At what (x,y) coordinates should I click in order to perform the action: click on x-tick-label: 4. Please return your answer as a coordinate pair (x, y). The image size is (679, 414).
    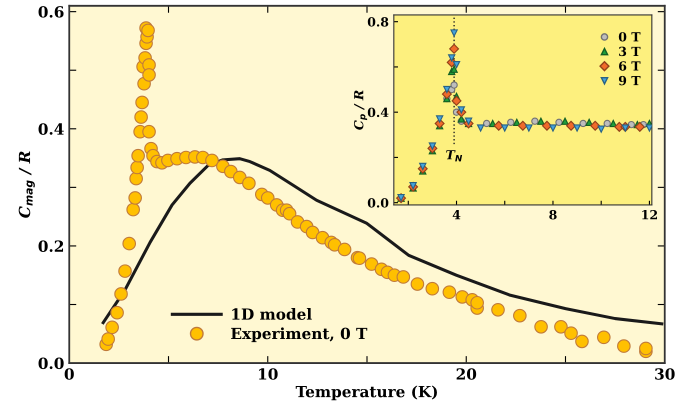
    Looking at the image, I should click on (456, 215).